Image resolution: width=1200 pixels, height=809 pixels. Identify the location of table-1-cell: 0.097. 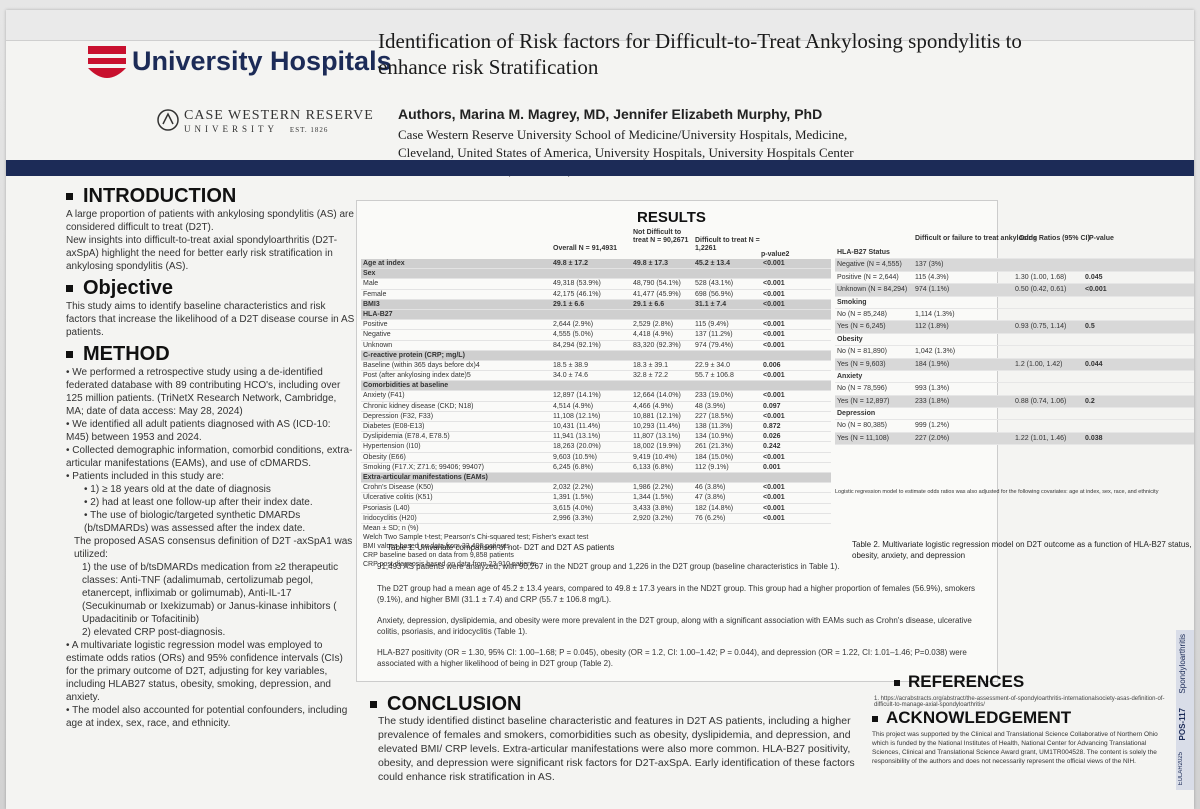
(772, 406).